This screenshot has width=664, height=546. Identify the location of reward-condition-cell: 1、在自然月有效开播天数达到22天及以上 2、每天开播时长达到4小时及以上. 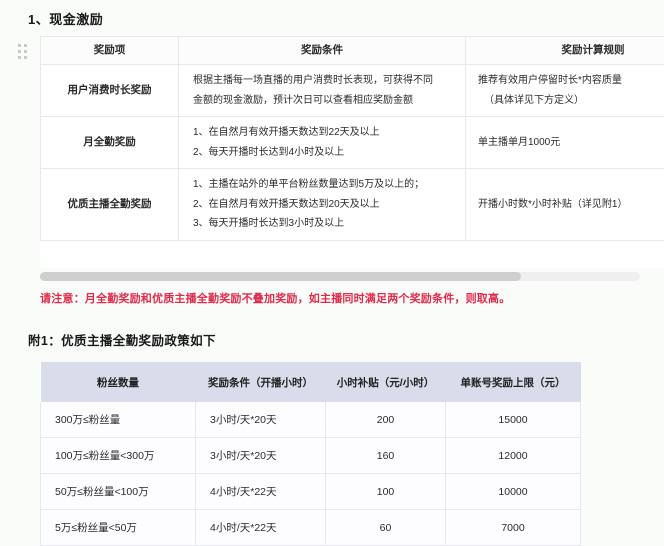
(322, 143).